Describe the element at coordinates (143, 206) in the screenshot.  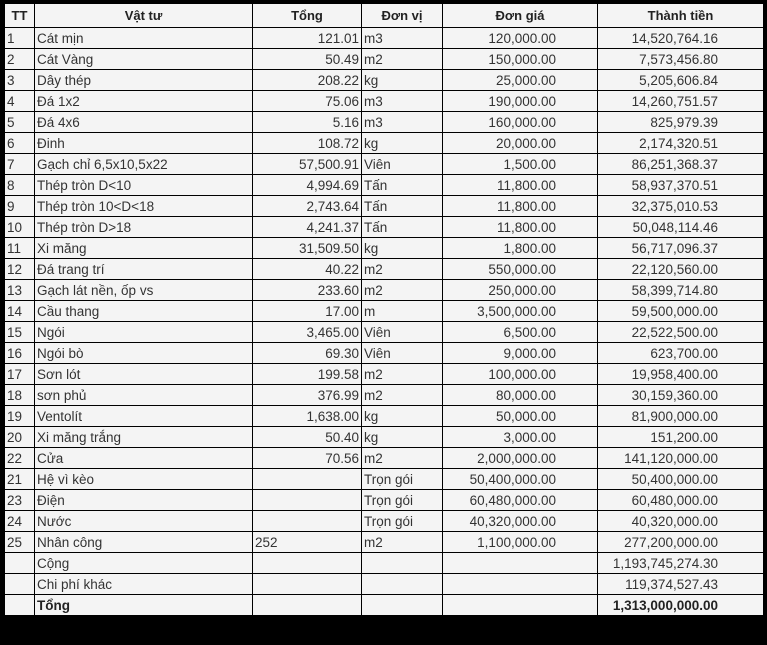
I see `cell-material: Thép tròn 10<D<18` at that location.